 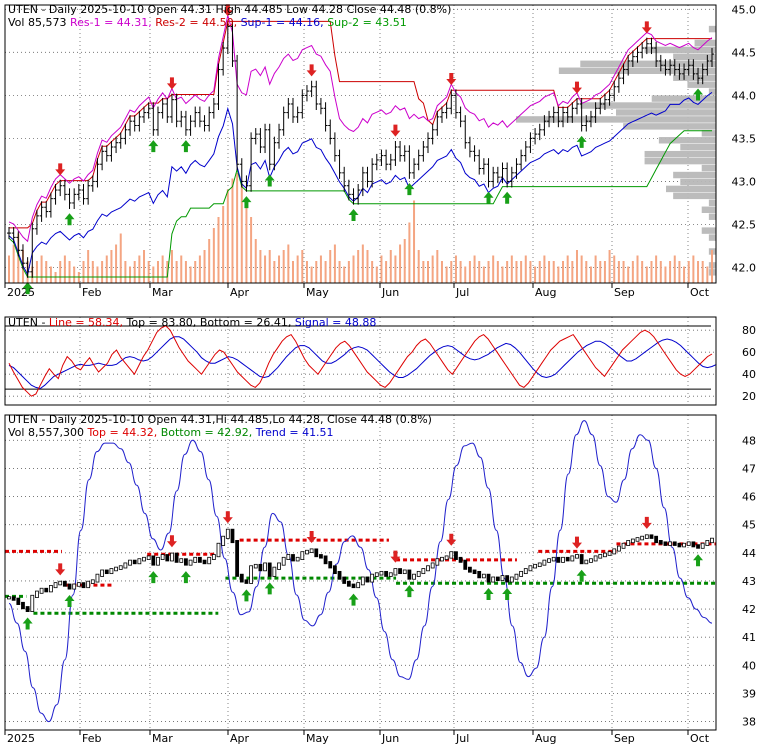 What do you see at coordinates (197, 22) in the screenshot?
I see `legend-part: Res-2 = 44.50,` at bounding box center [197, 22].